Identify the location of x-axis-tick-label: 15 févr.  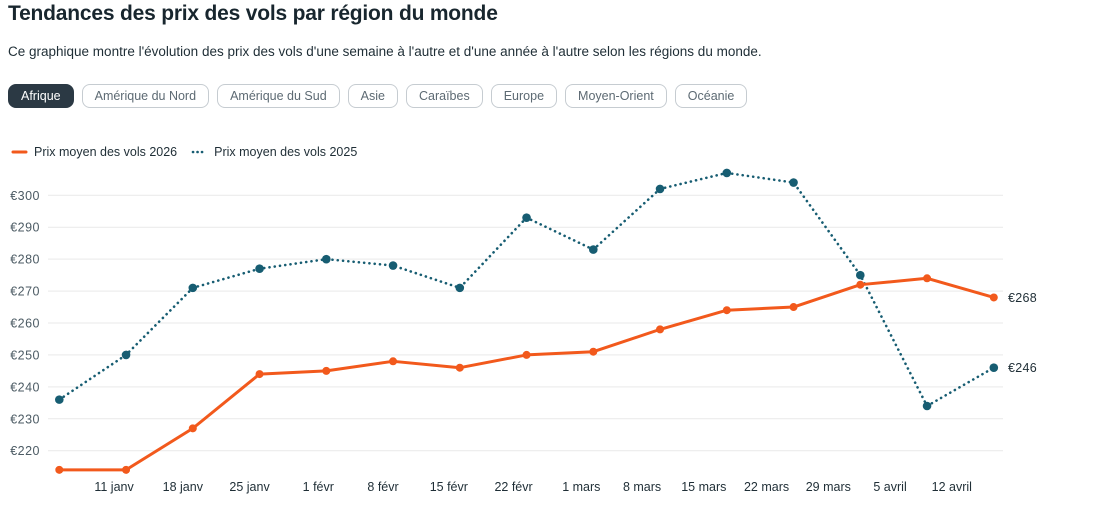
(449, 487).